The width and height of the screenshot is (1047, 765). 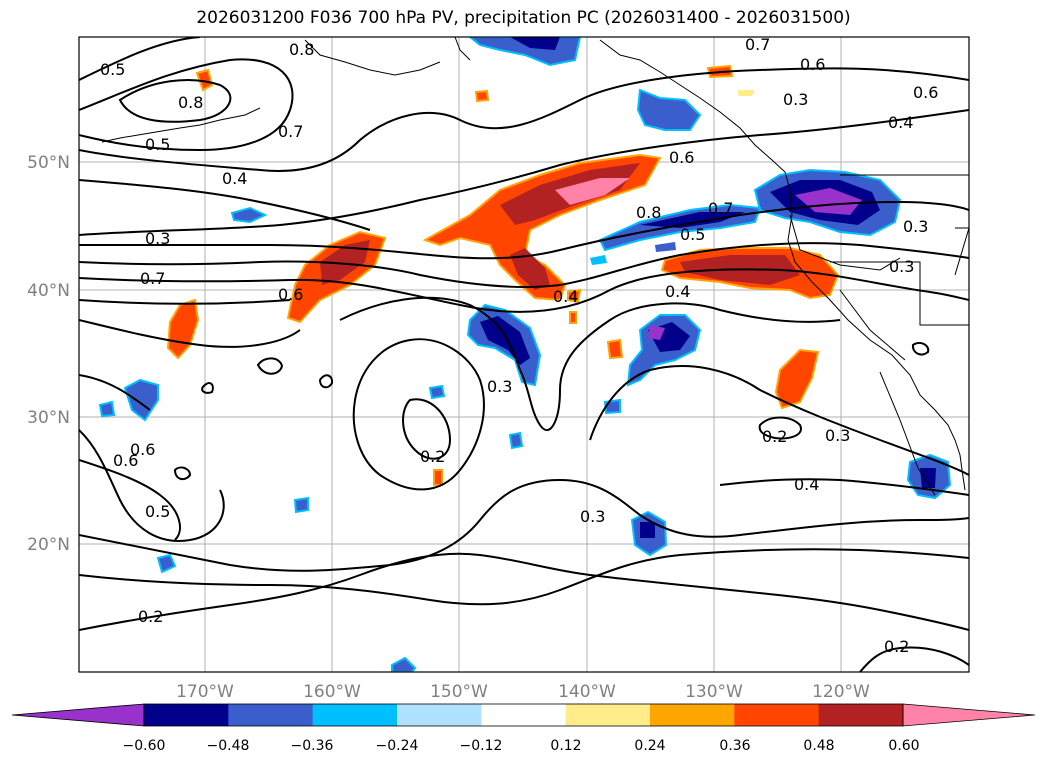 What do you see at coordinates (459, 692) in the screenshot?
I see `lon-label: 150°W` at bounding box center [459, 692].